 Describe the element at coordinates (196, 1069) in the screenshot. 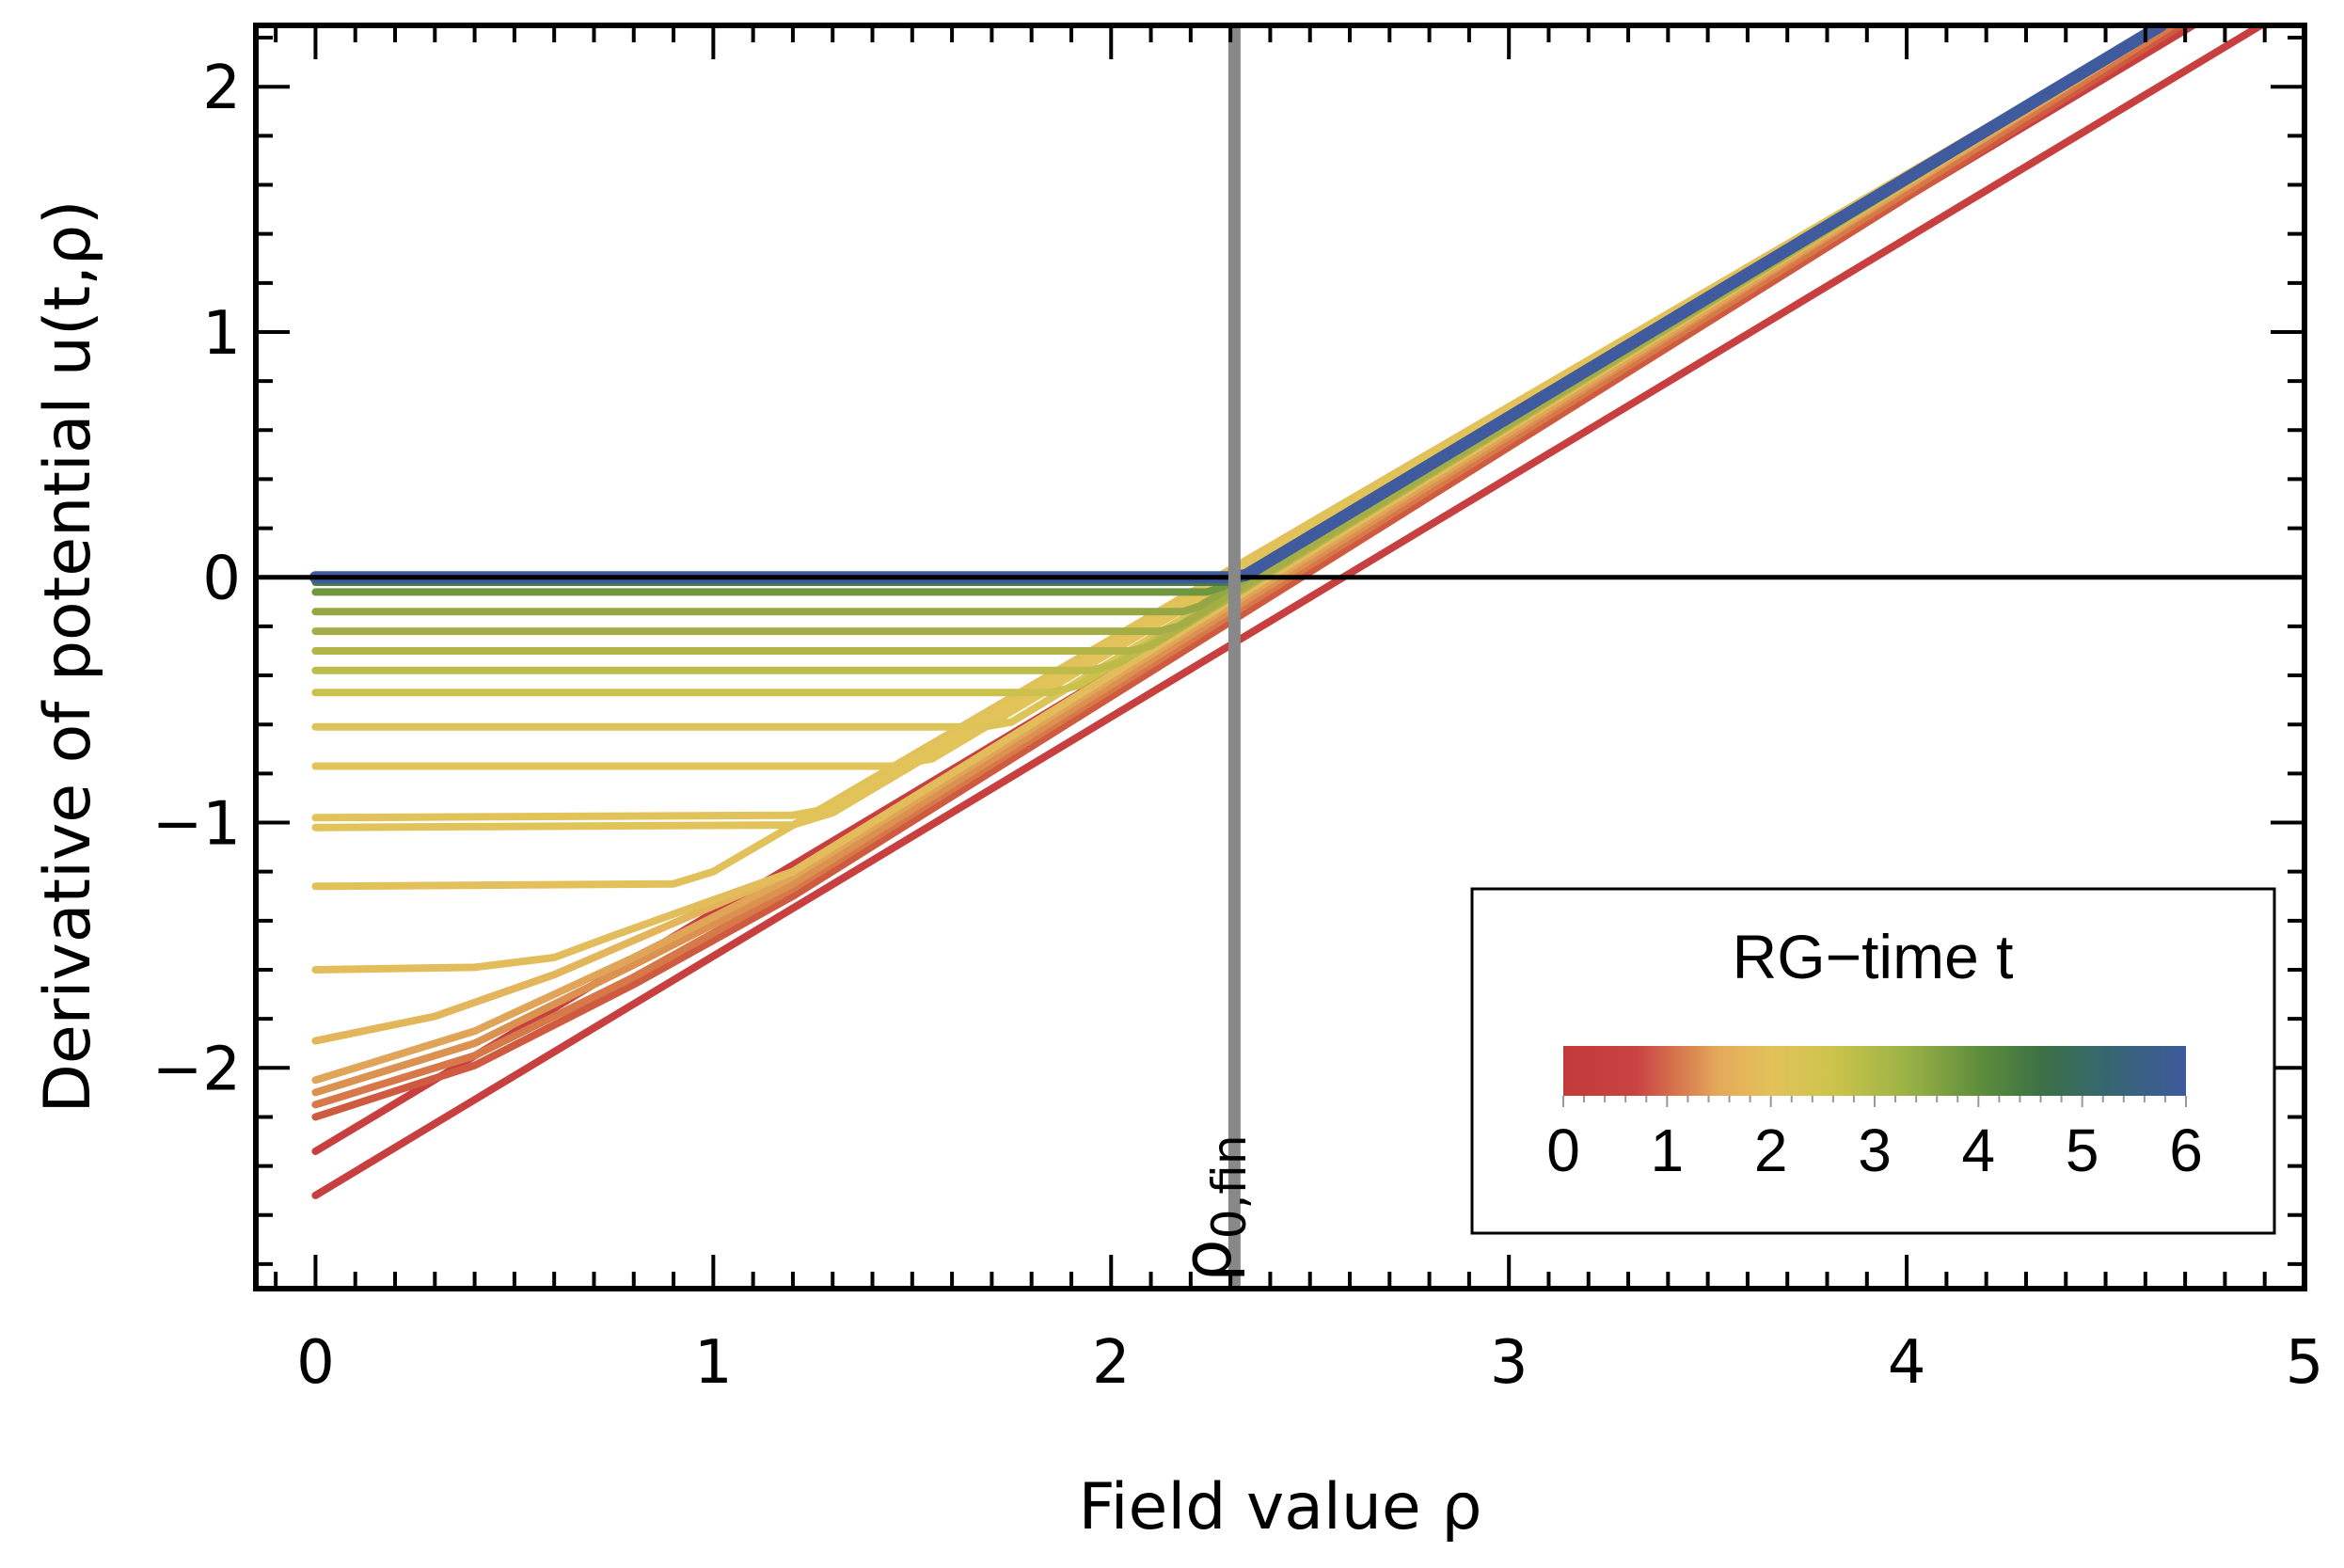

I see `y-tick-label-0: −2` at that location.